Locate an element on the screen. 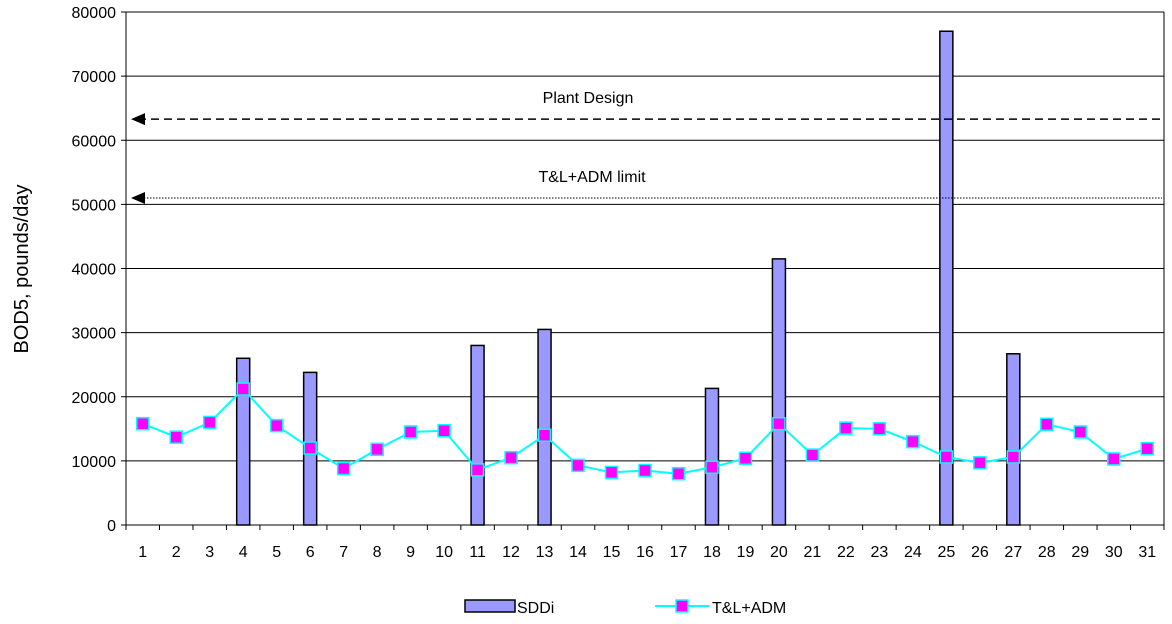  x-tick-label: 3 is located at coordinates (209, 552).